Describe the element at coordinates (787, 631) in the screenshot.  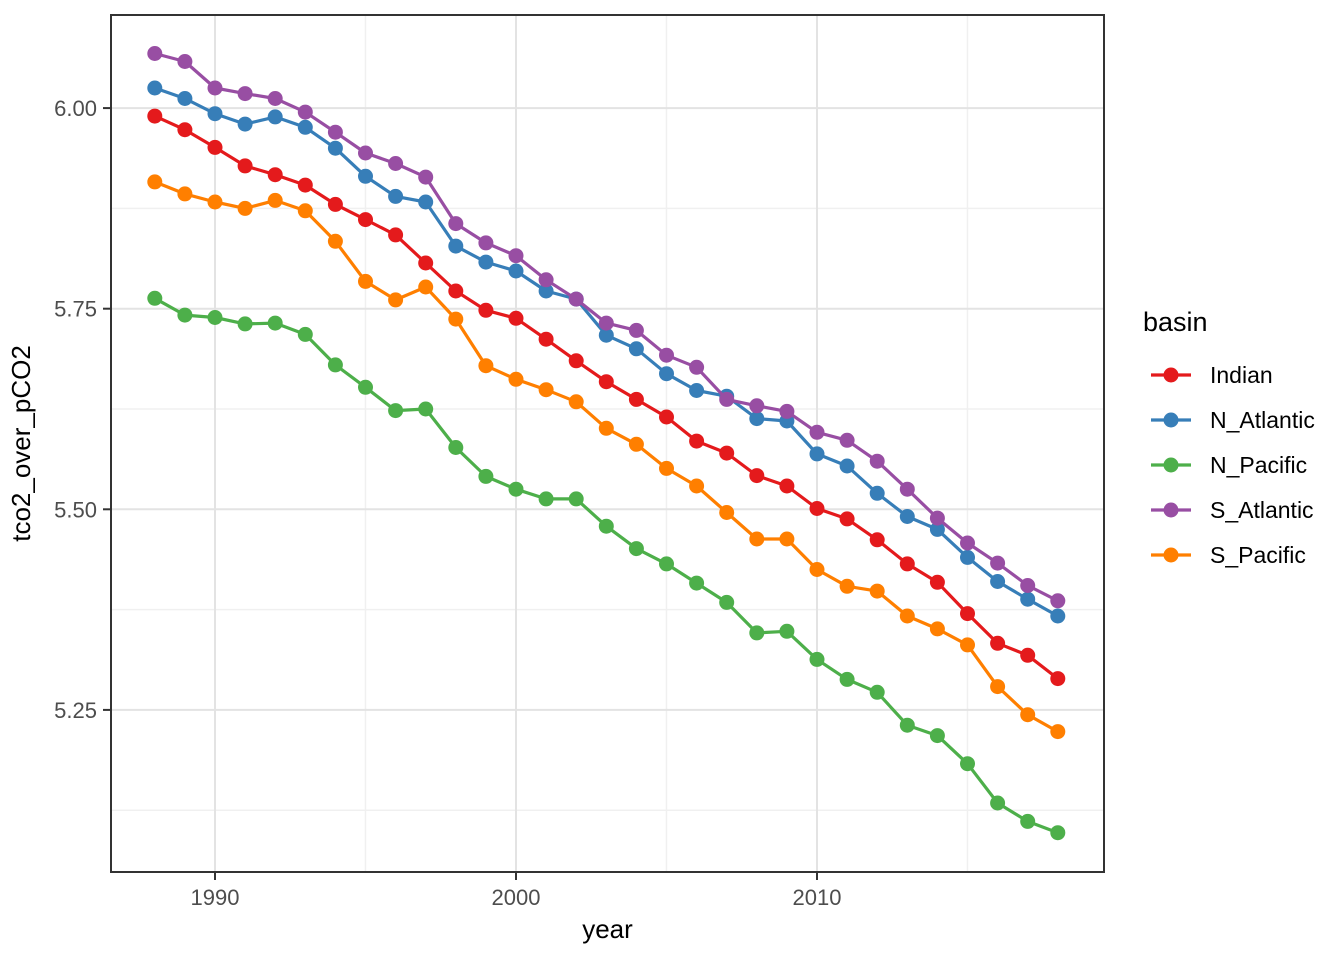
I see `data-point-N_Pacific-2009` at that location.